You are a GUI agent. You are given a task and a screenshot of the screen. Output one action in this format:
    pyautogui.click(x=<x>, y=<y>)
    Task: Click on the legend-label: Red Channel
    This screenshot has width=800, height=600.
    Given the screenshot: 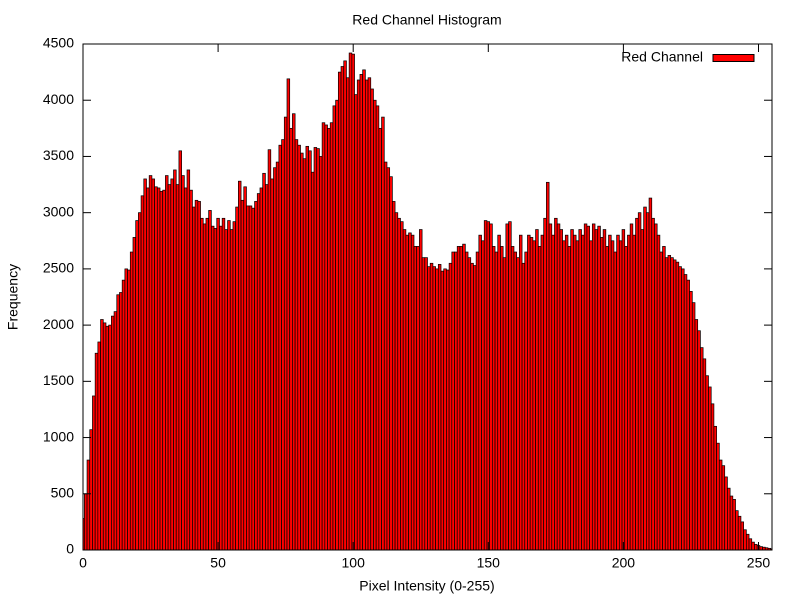 What is the action you would take?
    pyautogui.click(x=662, y=57)
    